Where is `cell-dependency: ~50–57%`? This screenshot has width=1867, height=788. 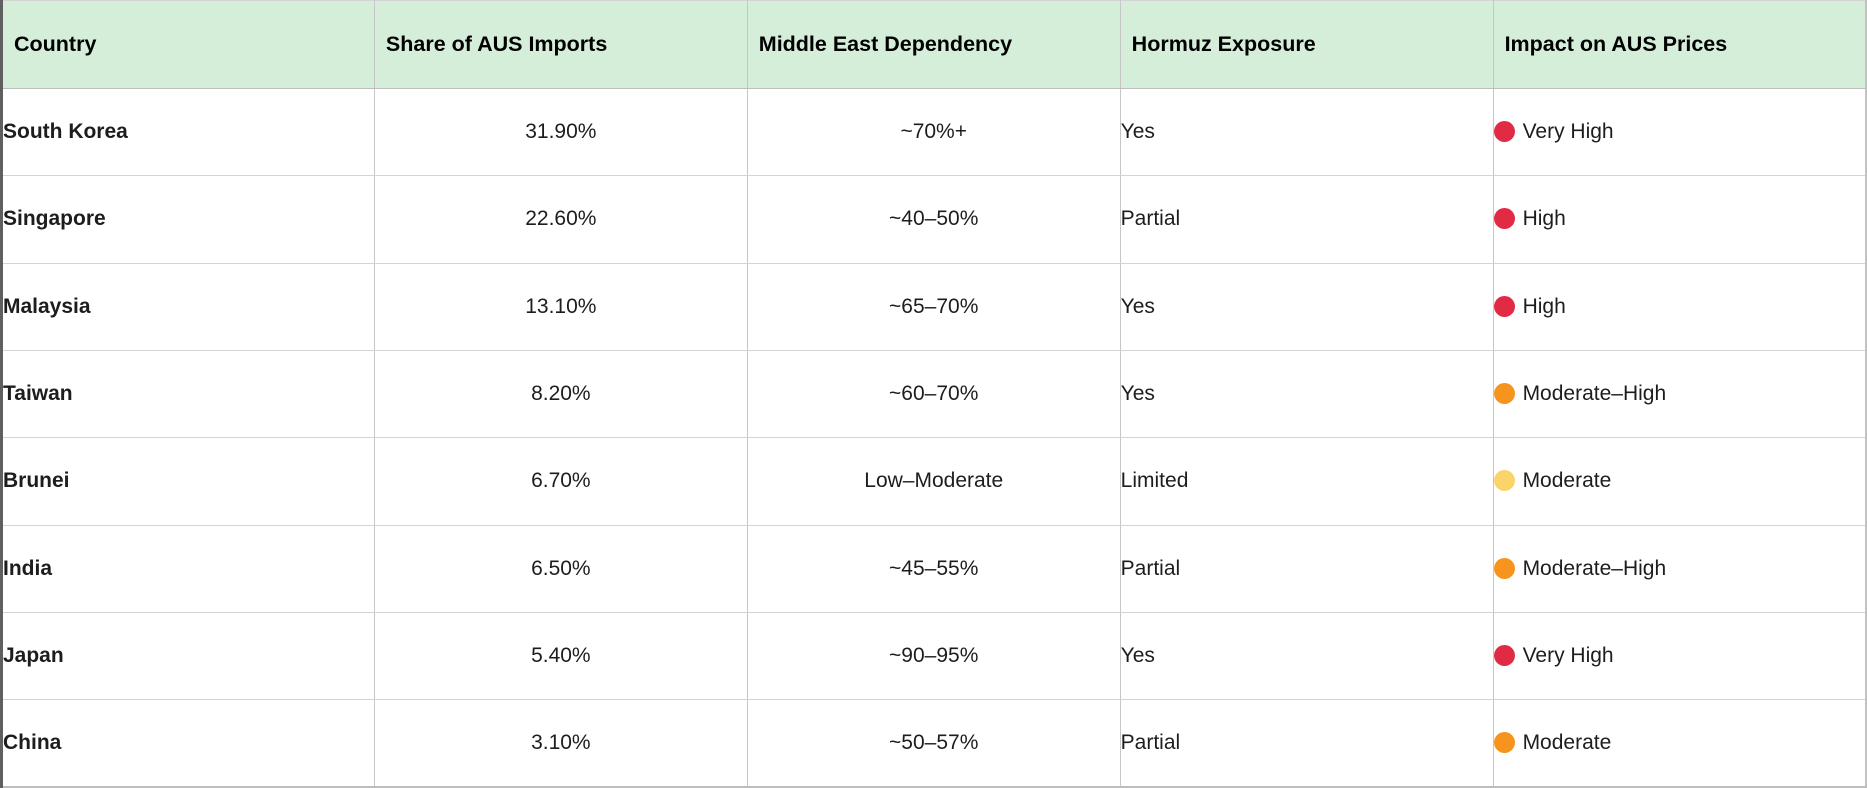 cell-dependency: ~50–57% is located at coordinates (933, 743).